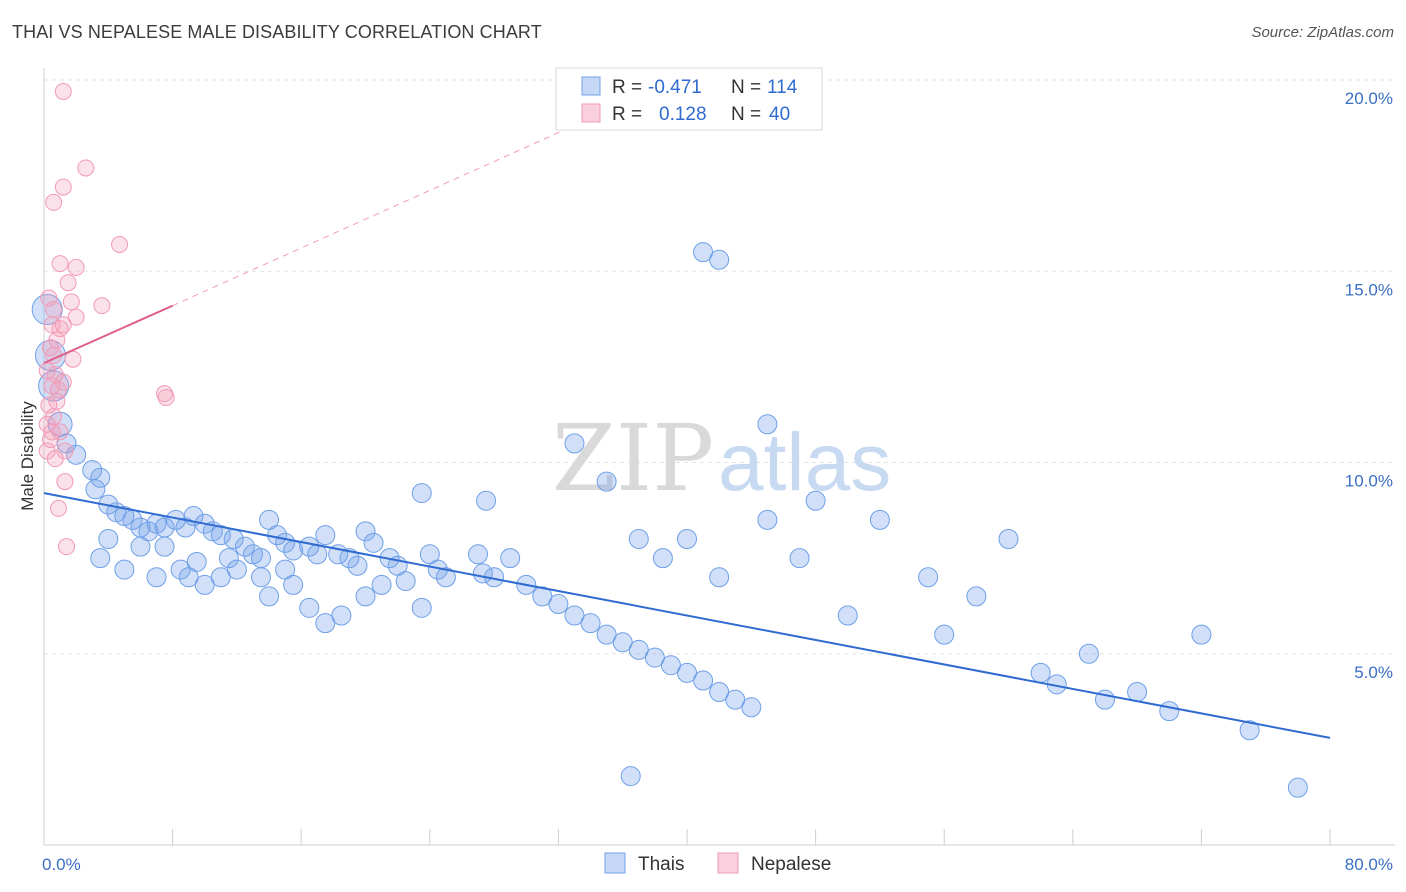 This screenshot has height=892, width=1406. What do you see at coordinates (1369, 289) in the screenshot?
I see `y-tick-label-15: 15.0%` at bounding box center [1369, 289].